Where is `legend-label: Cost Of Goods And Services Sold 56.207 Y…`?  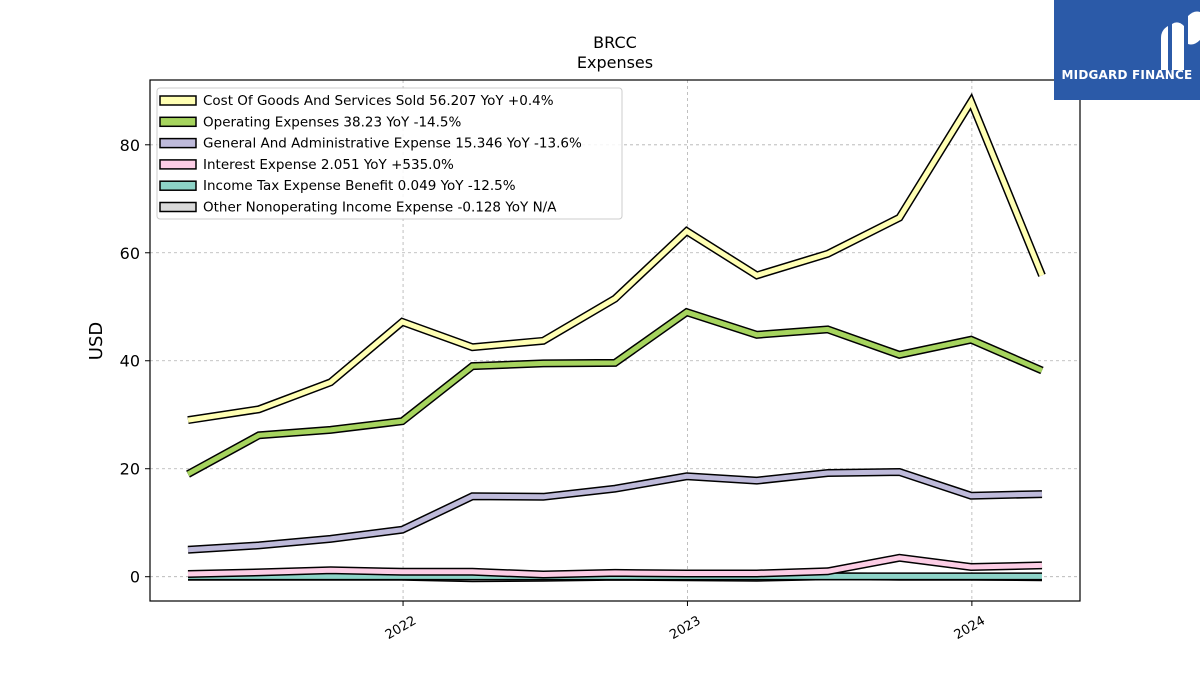
legend-label: Cost Of Goods And Services Sold 56.207 Y… is located at coordinates (378, 101).